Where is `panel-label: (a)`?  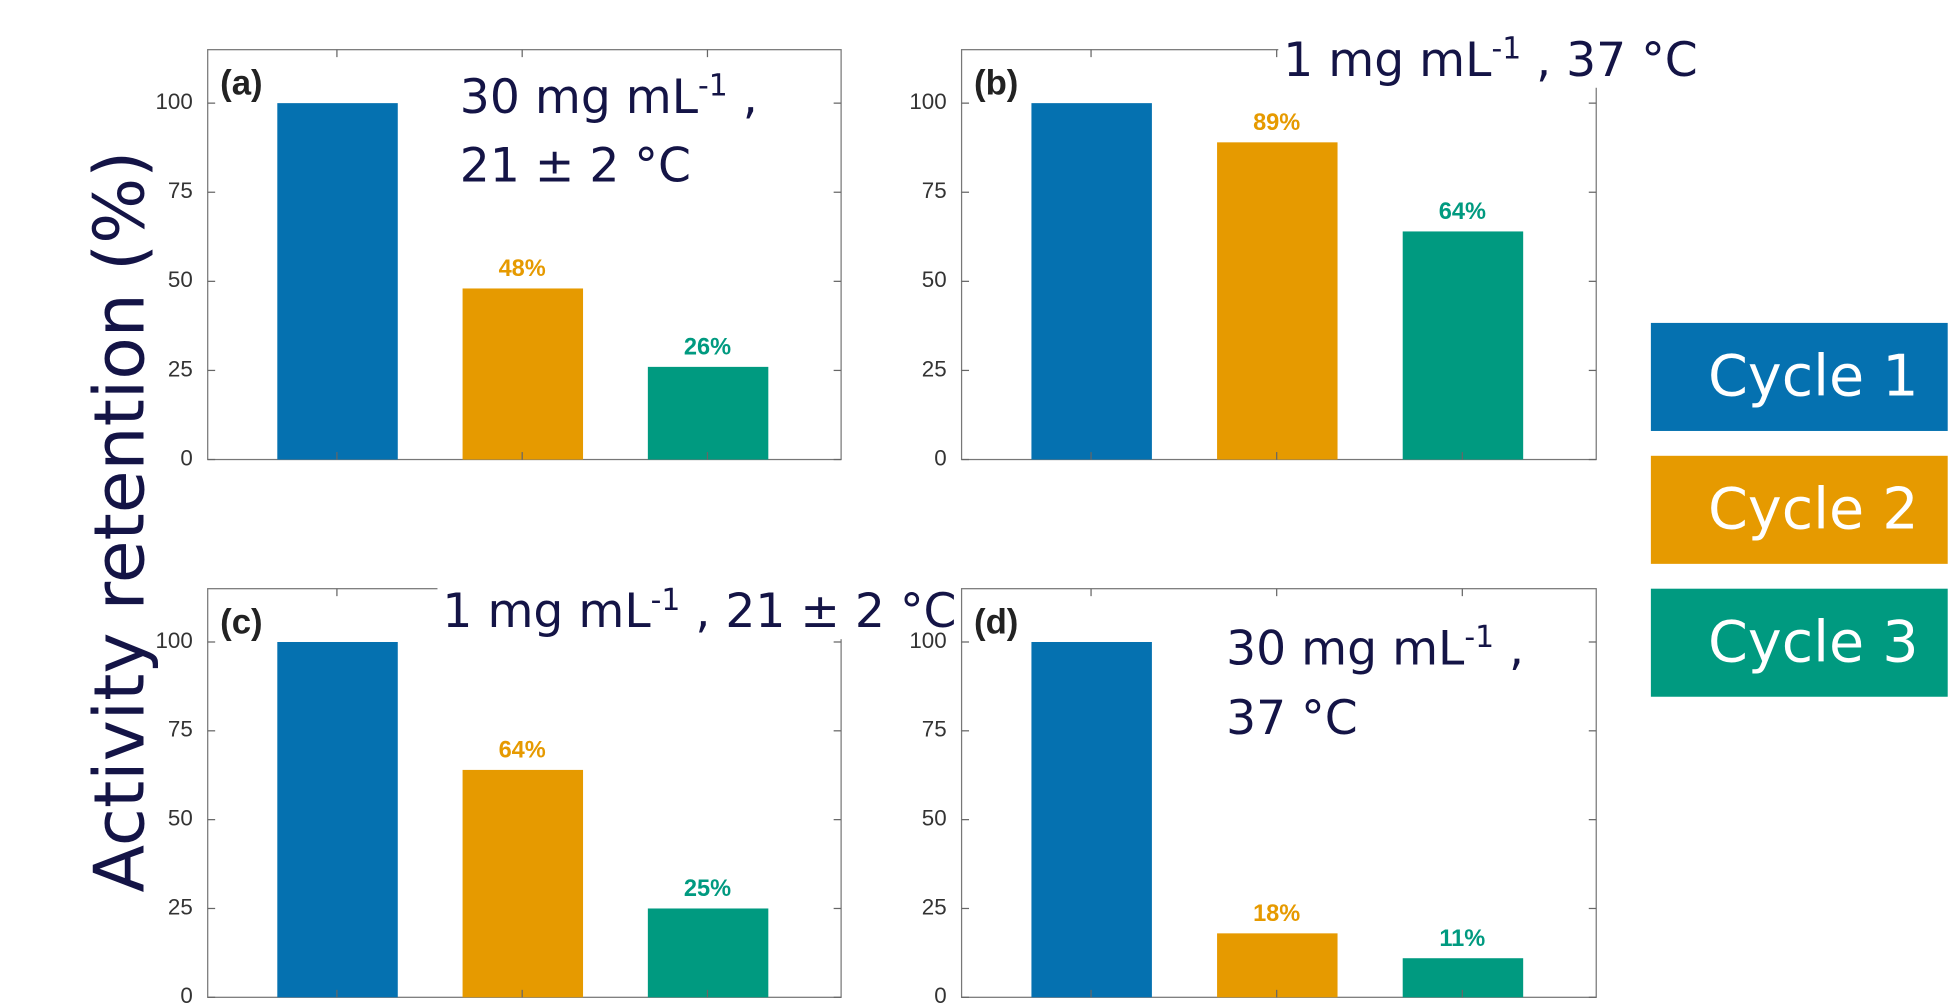
panel-label: (a) is located at coordinates (241, 83).